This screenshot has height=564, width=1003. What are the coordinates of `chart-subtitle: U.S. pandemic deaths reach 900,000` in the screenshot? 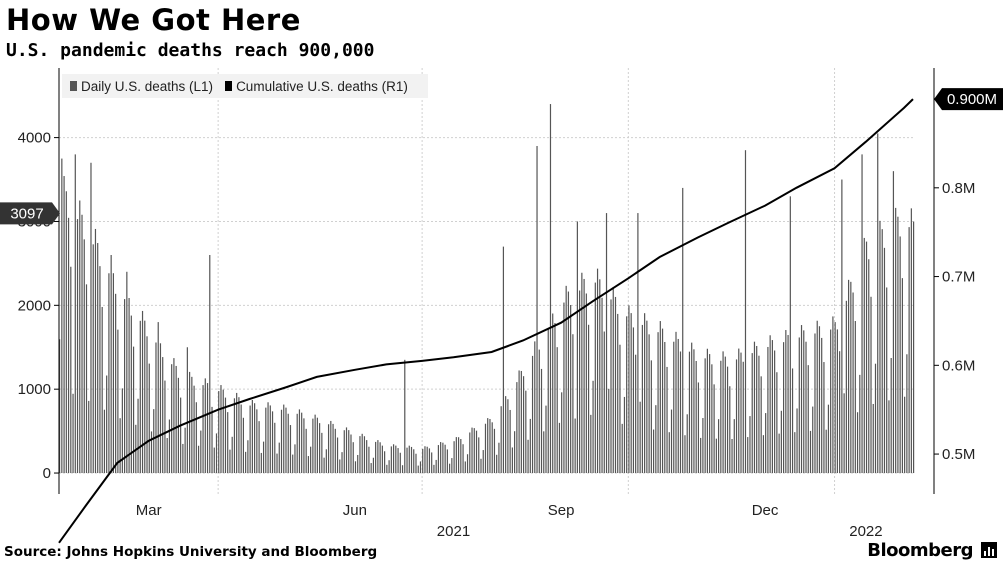 It's located at (190, 50).